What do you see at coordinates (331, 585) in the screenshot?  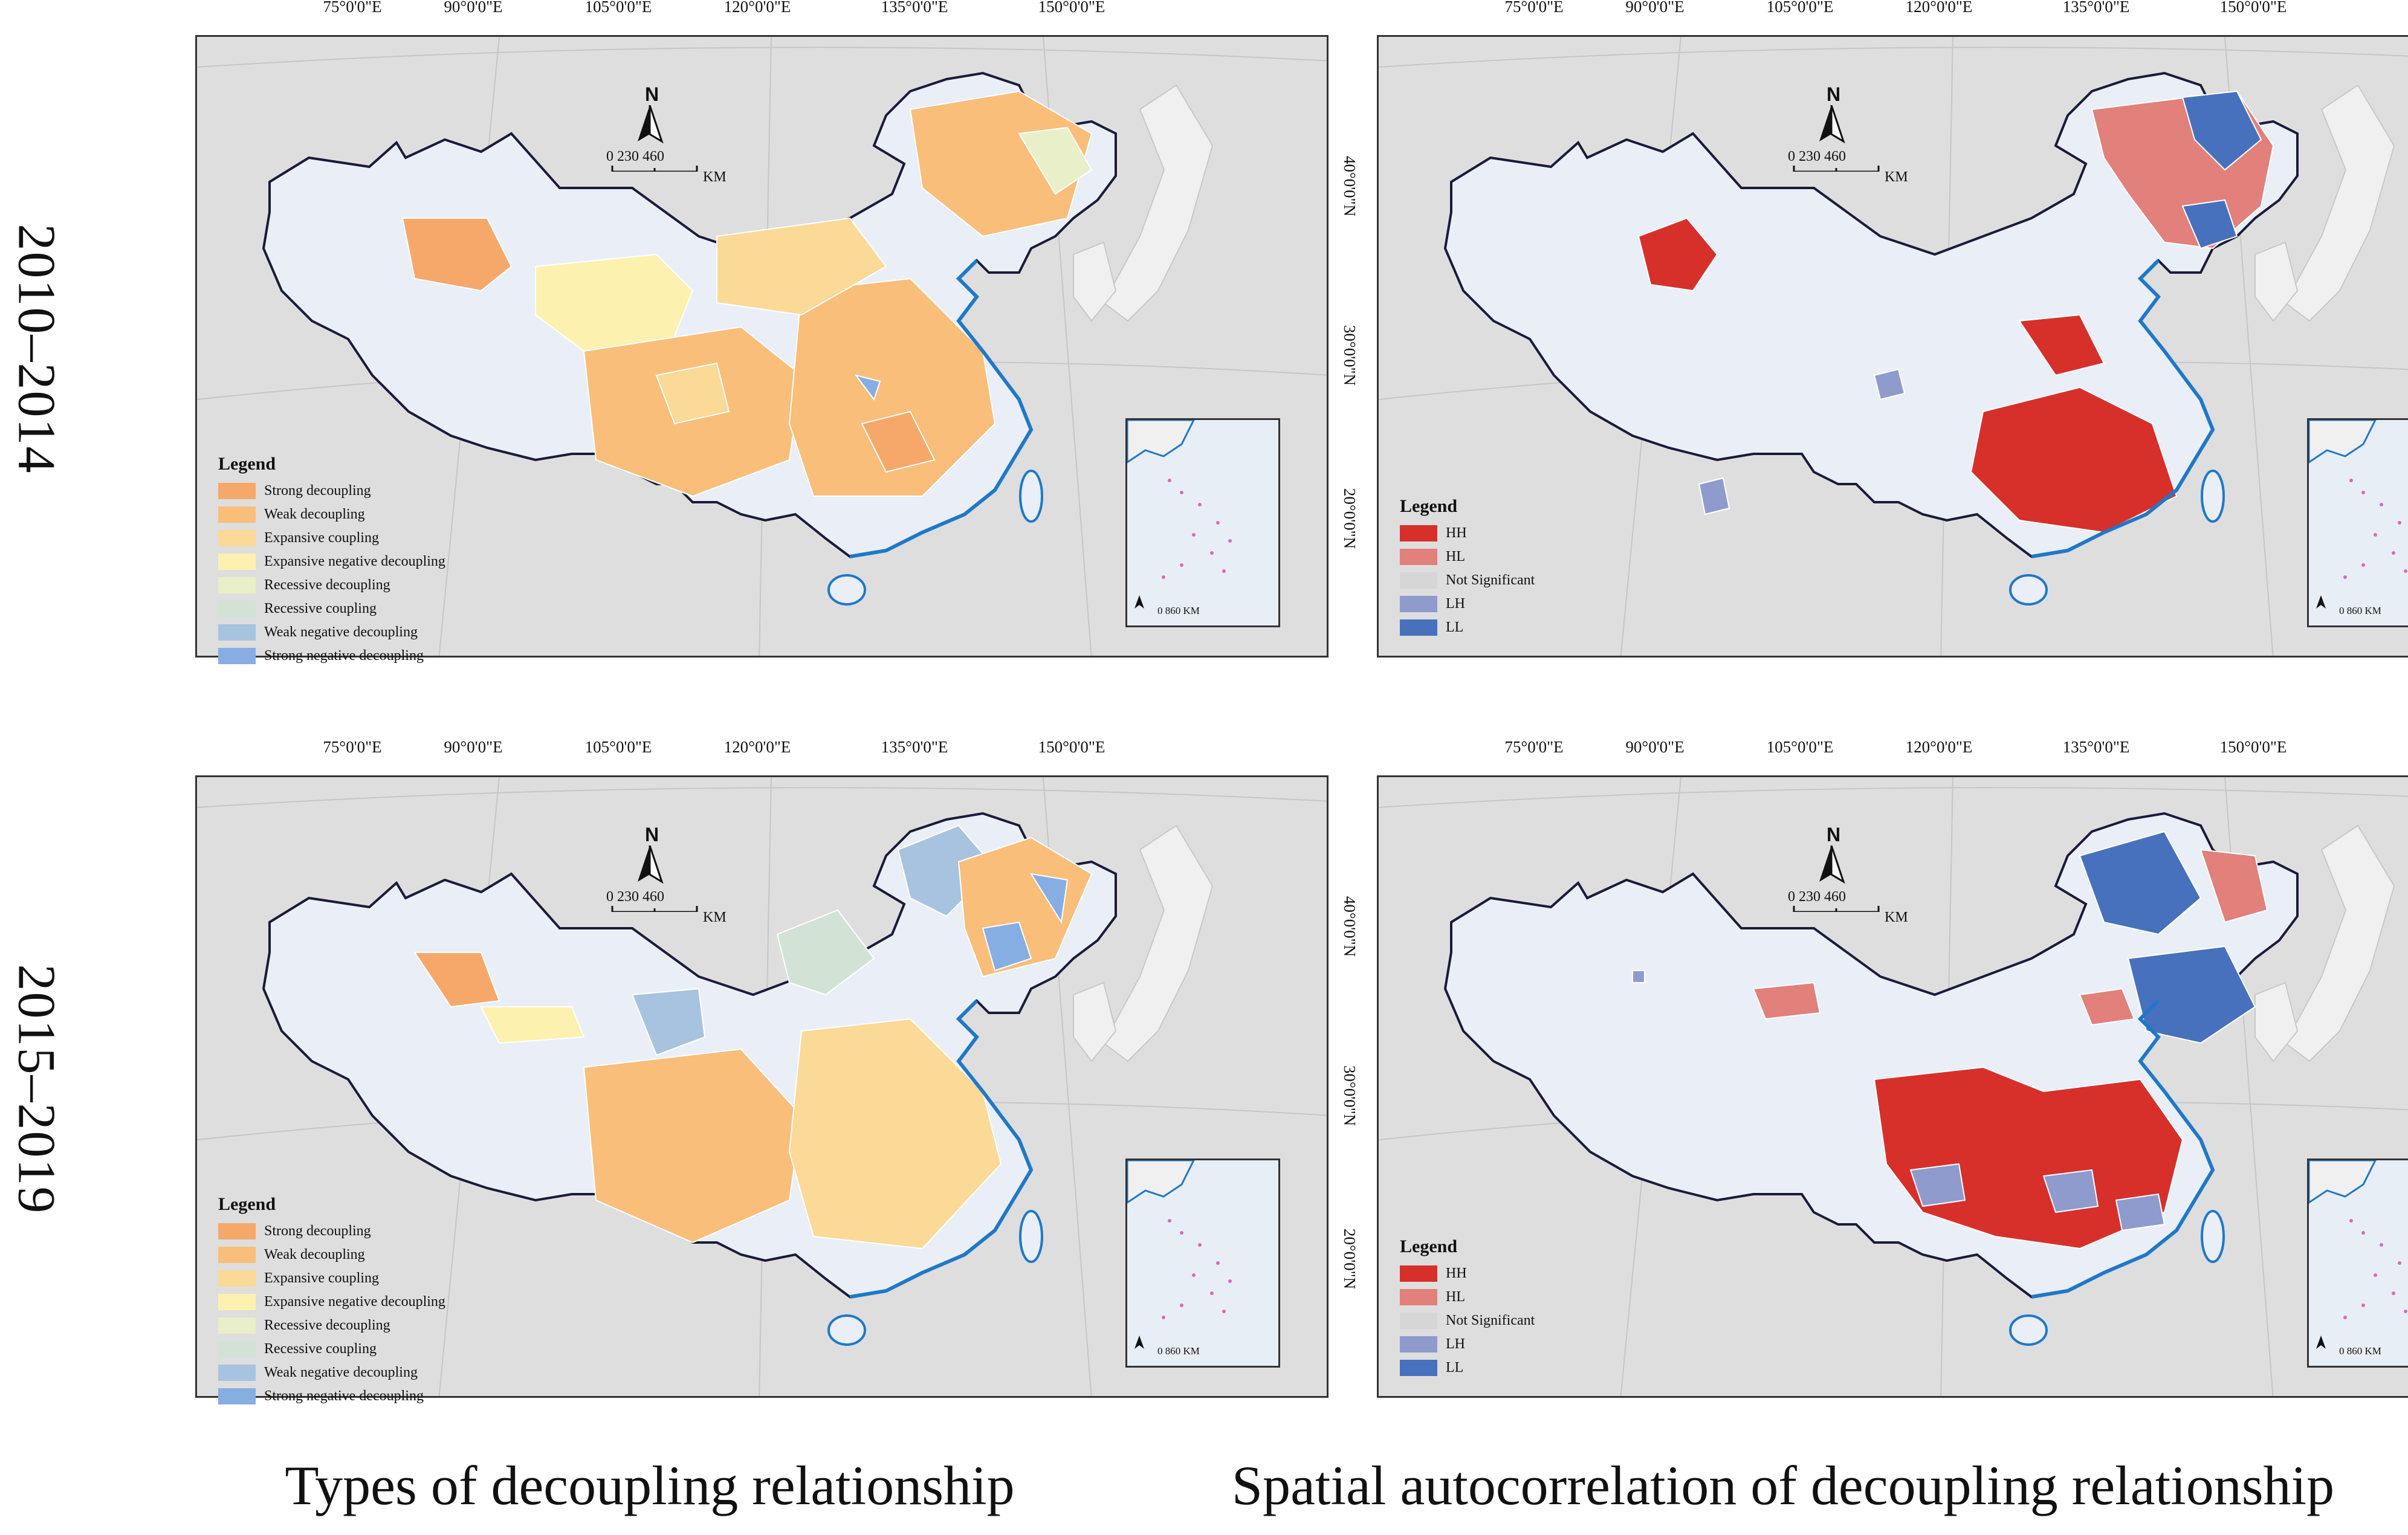 I see `legend-item: Recessive decoupling` at bounding box center [331, 585].